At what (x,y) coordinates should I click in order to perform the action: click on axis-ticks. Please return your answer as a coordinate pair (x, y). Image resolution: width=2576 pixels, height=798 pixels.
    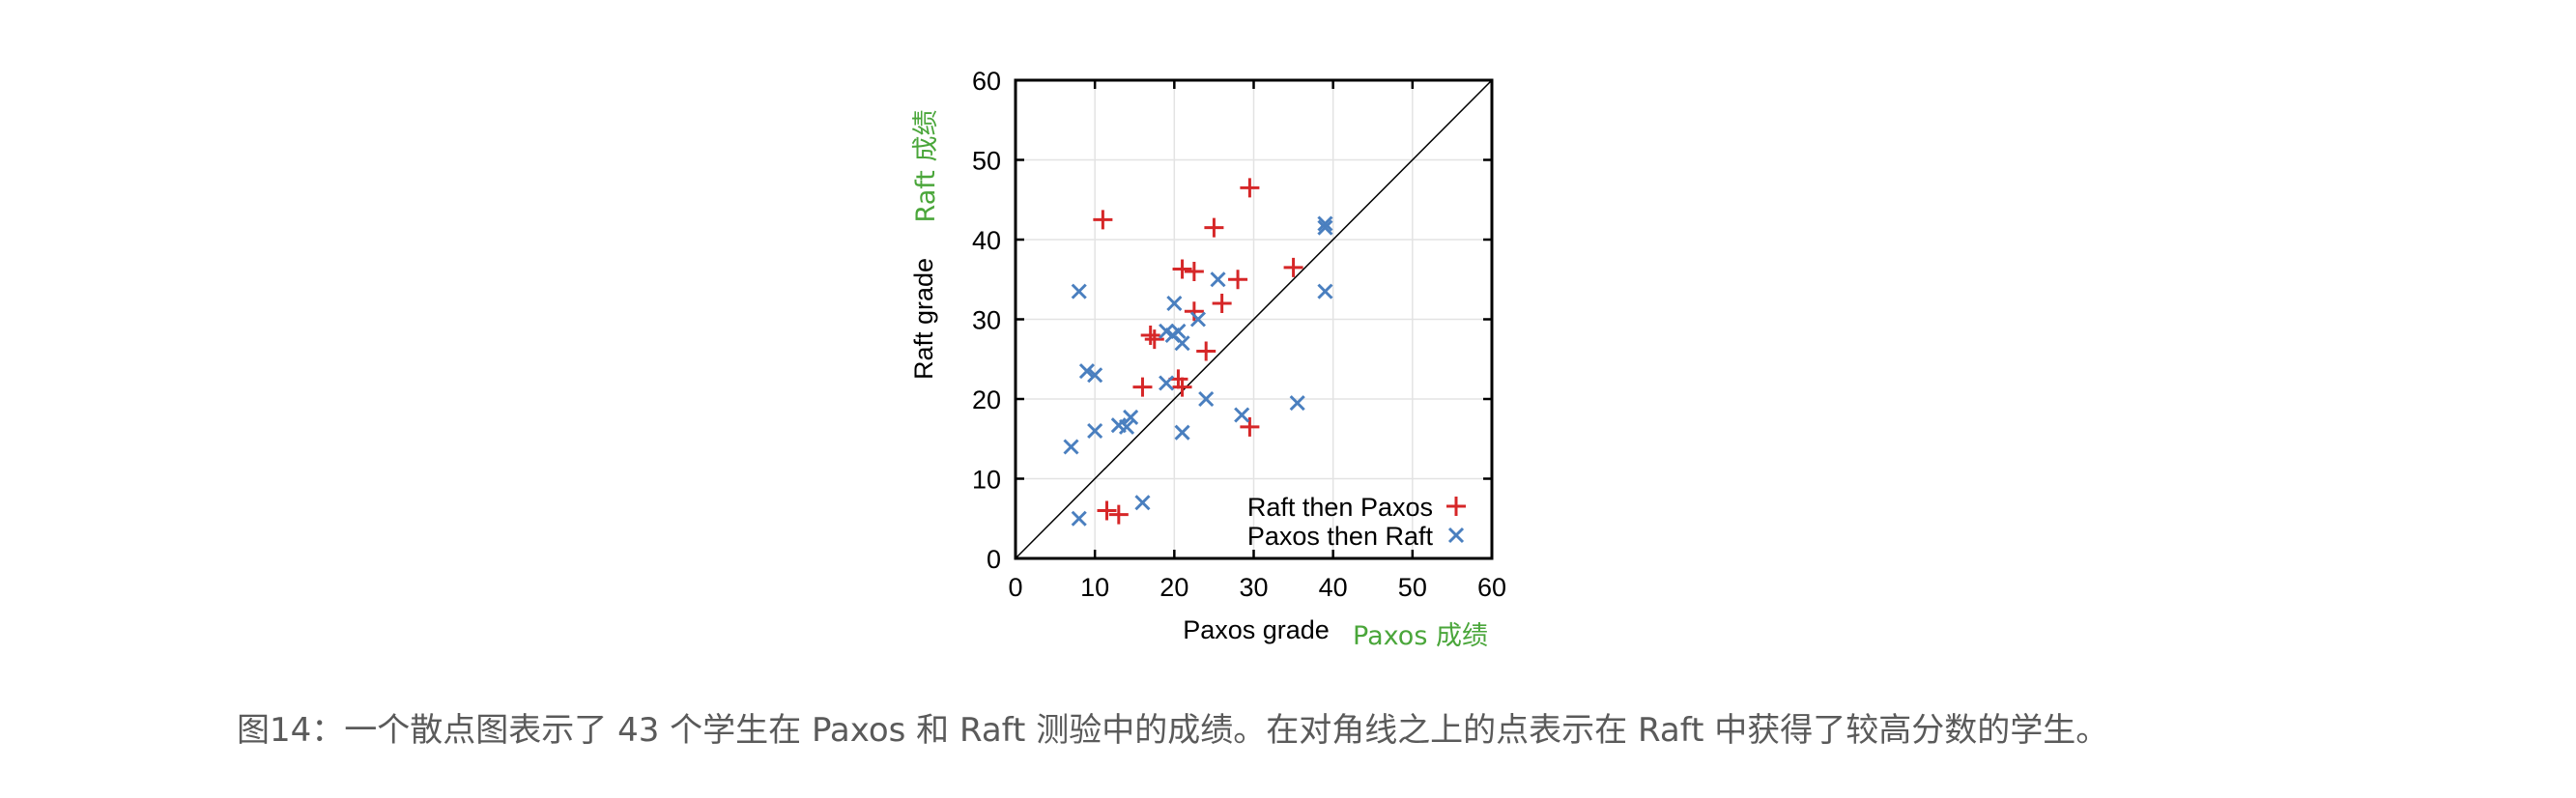
    Looking at the image, I should click on (1254, 319).